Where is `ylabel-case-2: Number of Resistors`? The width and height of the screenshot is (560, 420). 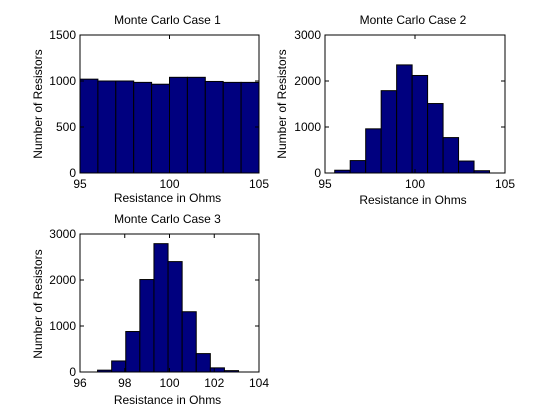
ylabel-case-2: Number of Resistors is located at coordinates (282, 103).